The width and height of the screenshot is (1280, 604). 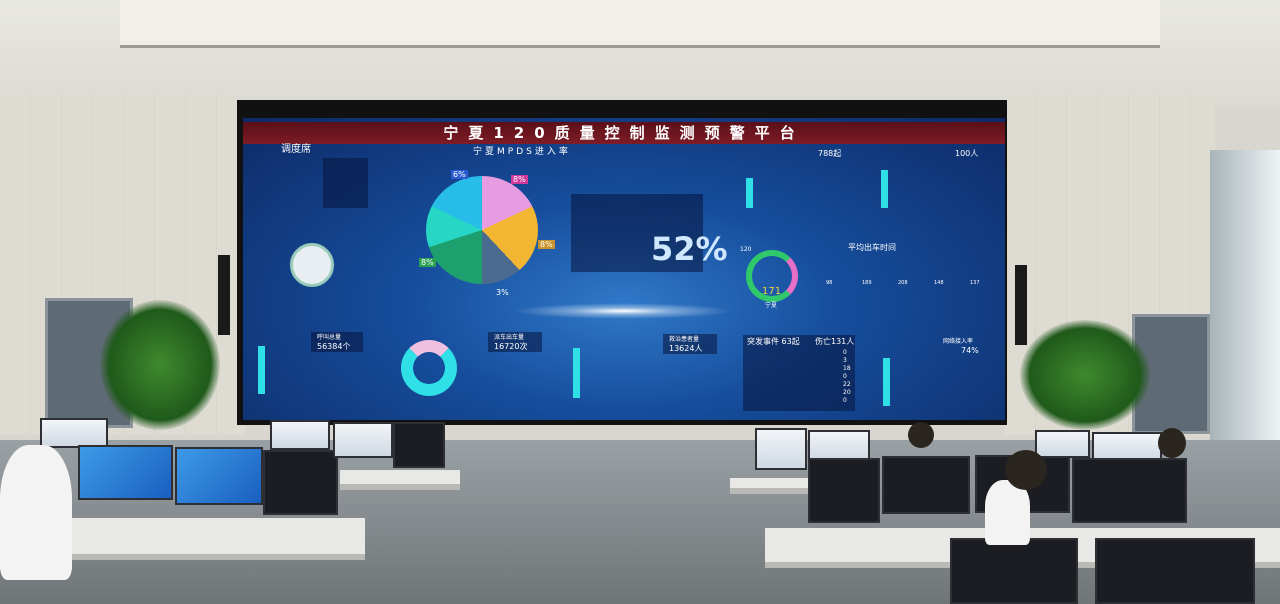 I want to click on incident-casualties: 伤亡131人, so click(x=835, y=341).